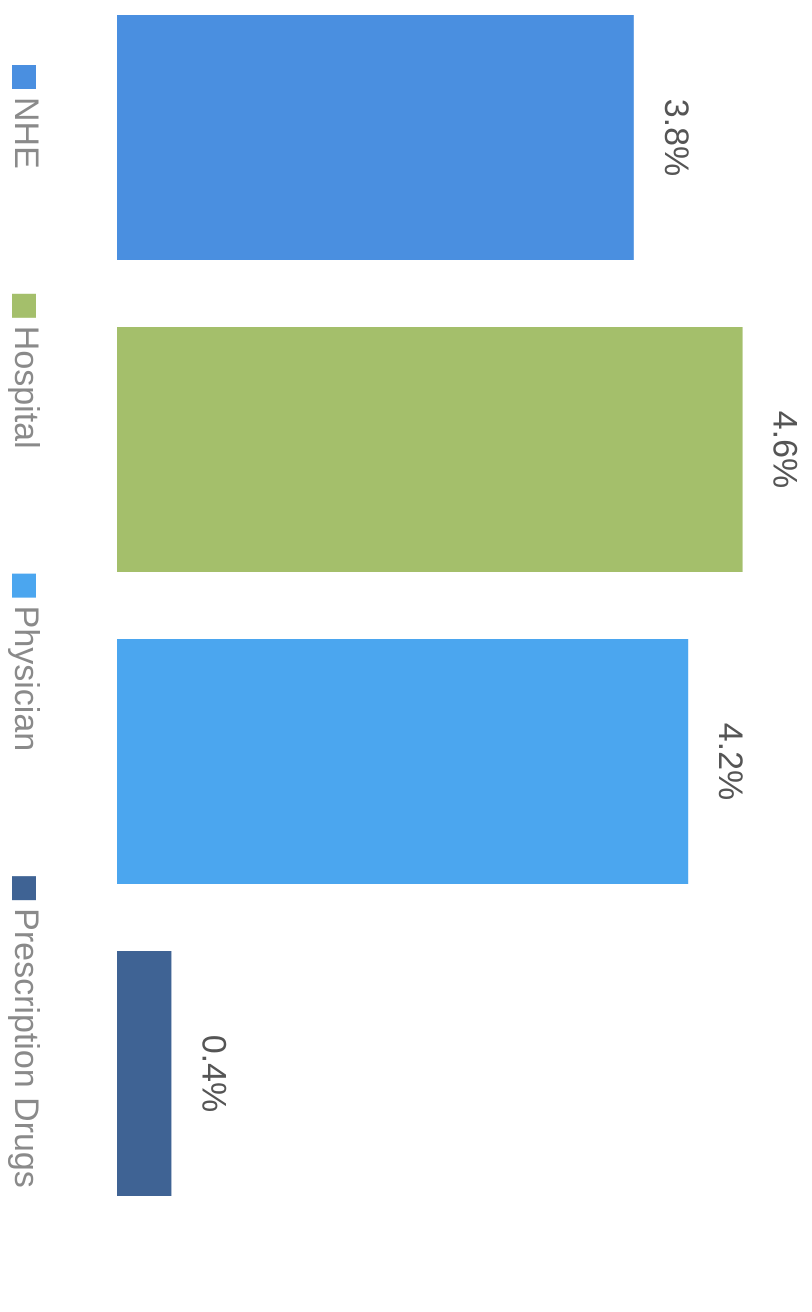 This screenshot has height=1312, width=812. What do you see at coordinates (785, 450) in the screenshot?
I see `value-label: 4.6%` at bounding box center [785, 450].